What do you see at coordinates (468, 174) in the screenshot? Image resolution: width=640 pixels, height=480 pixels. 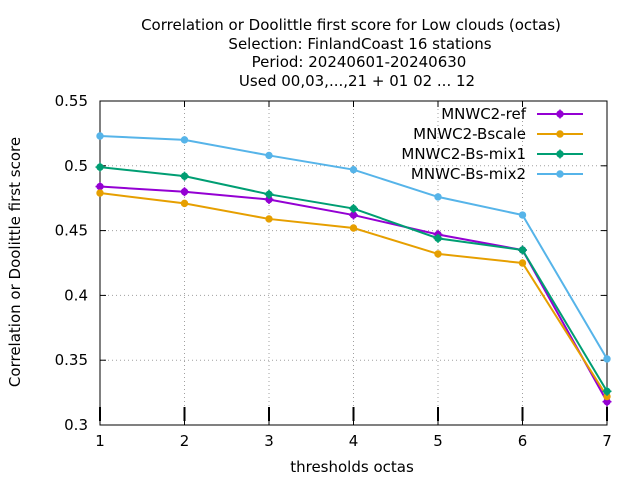 I see `legend-label: MNWC-Bs-mix2` at bounding box center [468, 174].